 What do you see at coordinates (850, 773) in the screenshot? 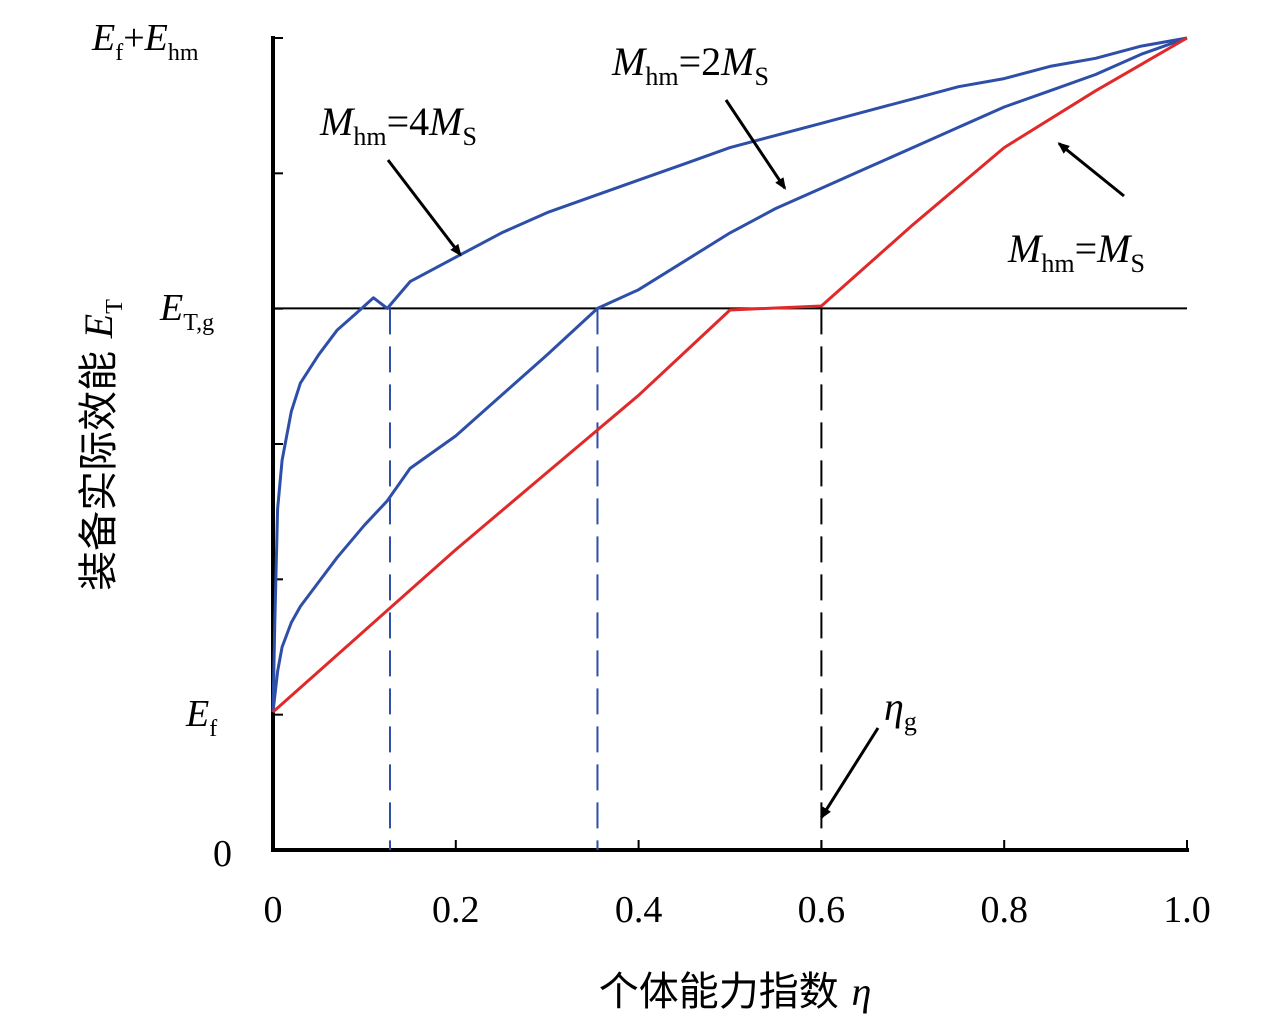
I see `ann-eta-g-arrow` at bounding box center [850, 773].